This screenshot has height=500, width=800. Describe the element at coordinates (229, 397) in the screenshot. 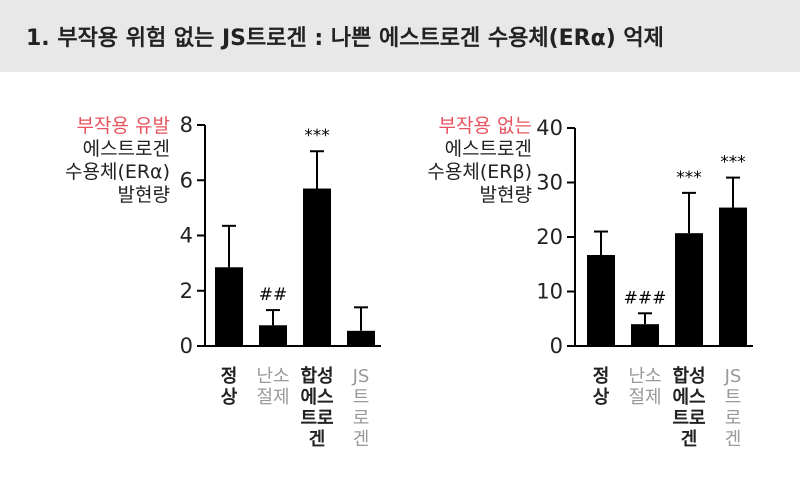

I see `chart1-category-label: 상` at that location.